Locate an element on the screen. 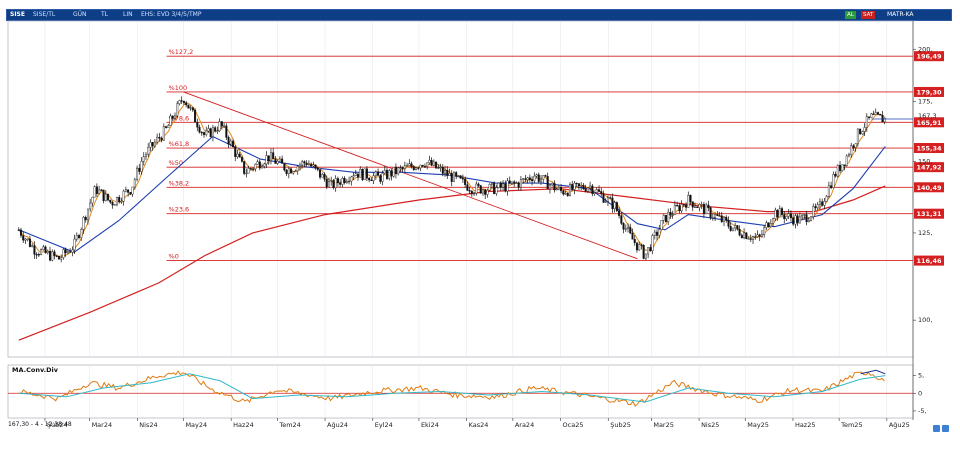 This screenshot has width=960, height=453. fib-price-tag is located at coordinates (929, 187).